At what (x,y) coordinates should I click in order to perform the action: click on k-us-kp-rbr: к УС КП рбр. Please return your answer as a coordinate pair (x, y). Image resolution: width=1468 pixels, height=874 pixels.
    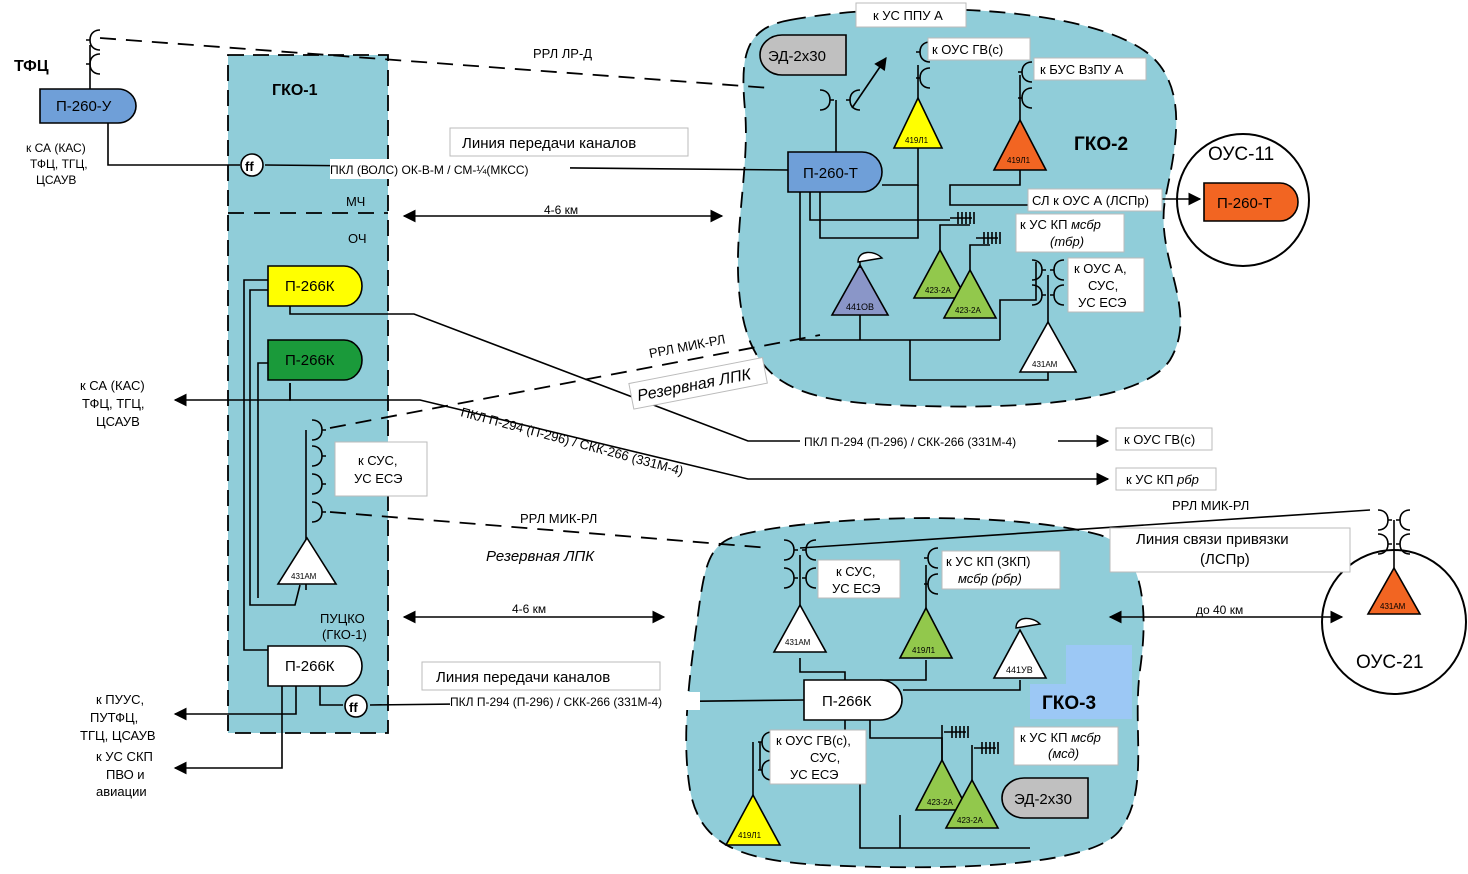
    Looking at the image, I should click on (1162, 479).